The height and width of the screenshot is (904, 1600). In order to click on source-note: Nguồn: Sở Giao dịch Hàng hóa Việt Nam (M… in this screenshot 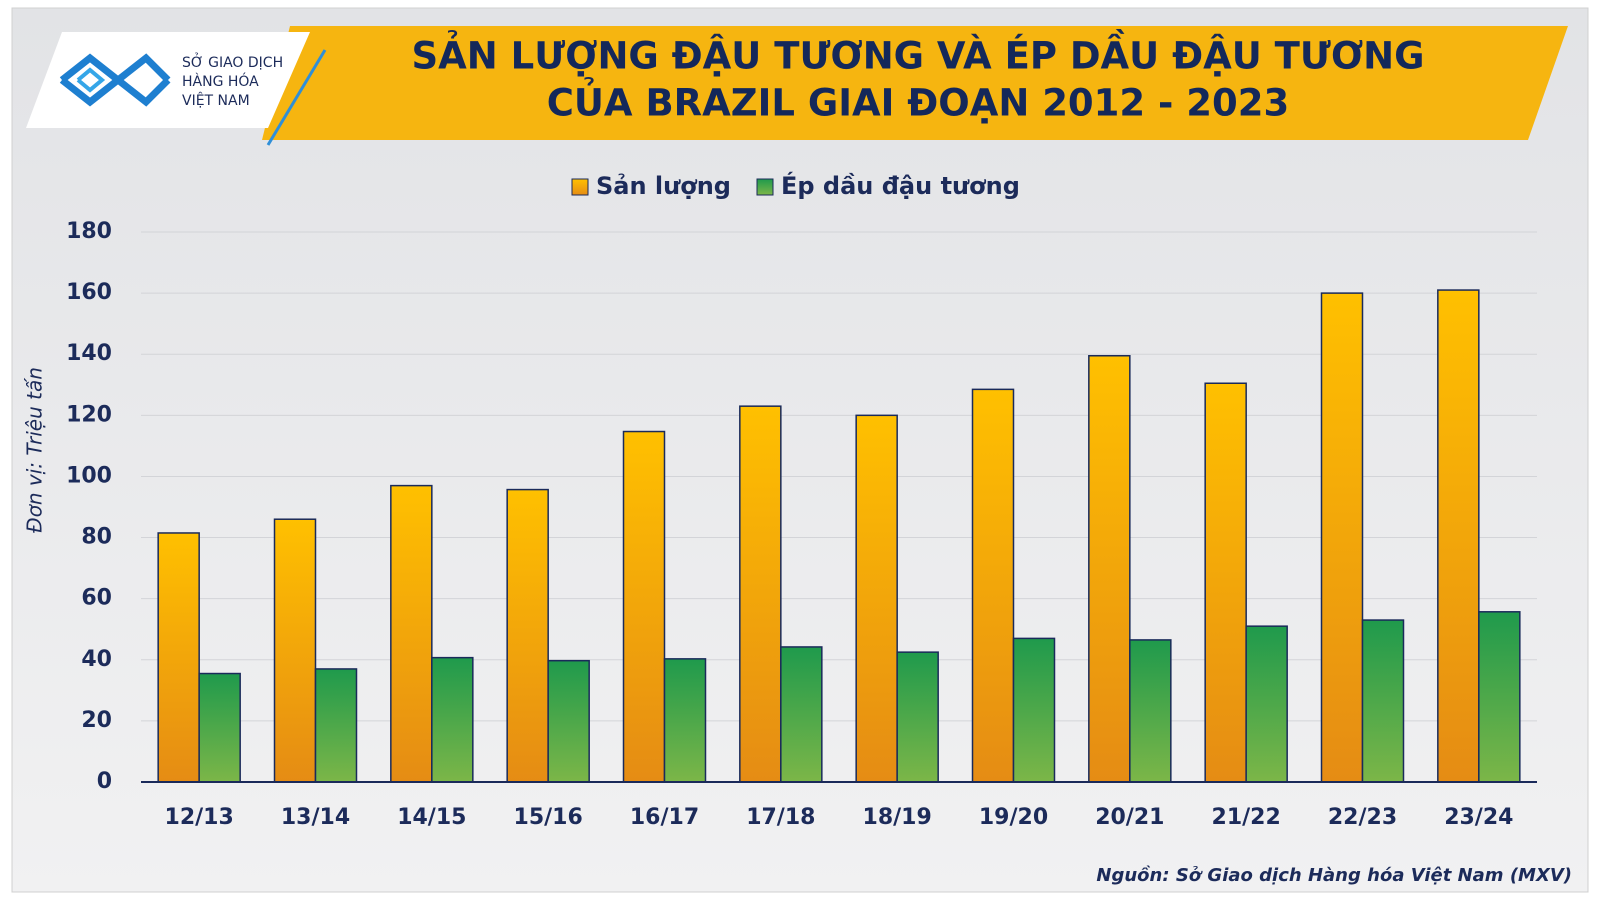, I will do `click(1334, 875)`.